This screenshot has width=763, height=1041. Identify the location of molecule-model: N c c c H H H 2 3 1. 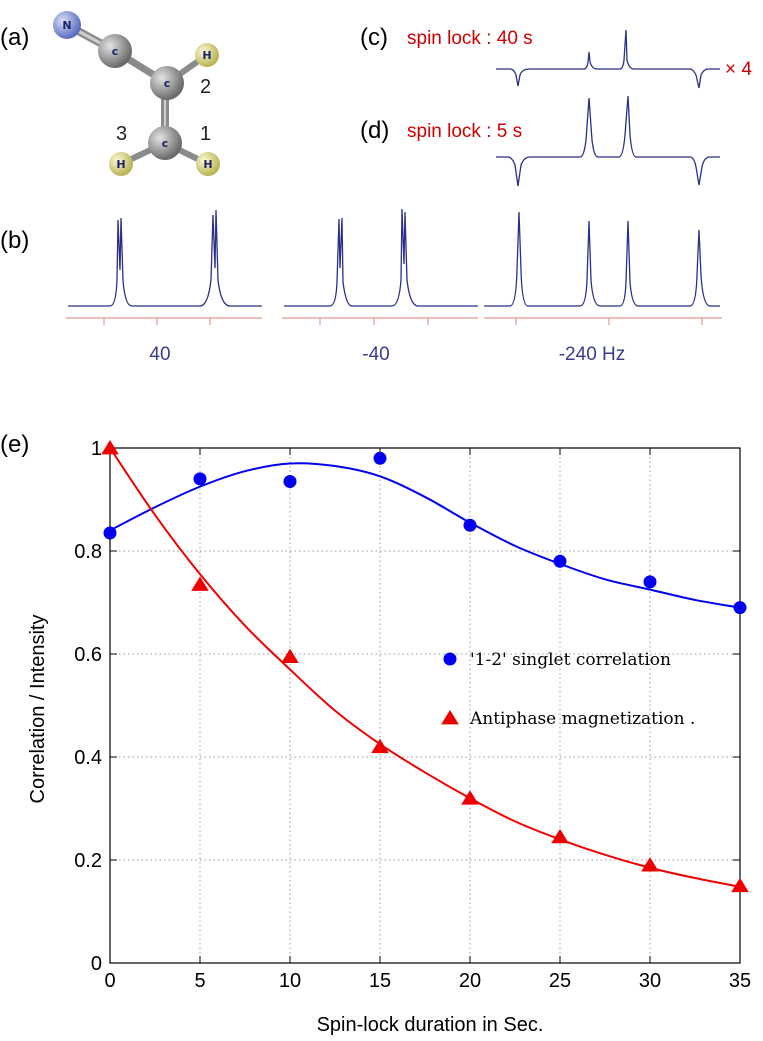
(136, 93).